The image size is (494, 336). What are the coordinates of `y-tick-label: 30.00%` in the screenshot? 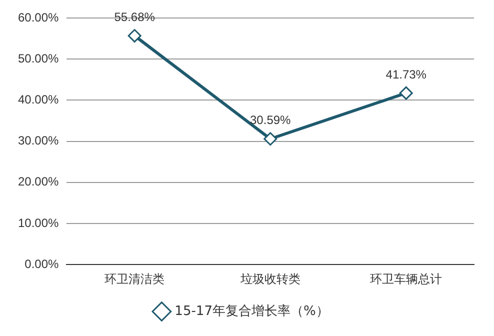 It's located at (39, 141).